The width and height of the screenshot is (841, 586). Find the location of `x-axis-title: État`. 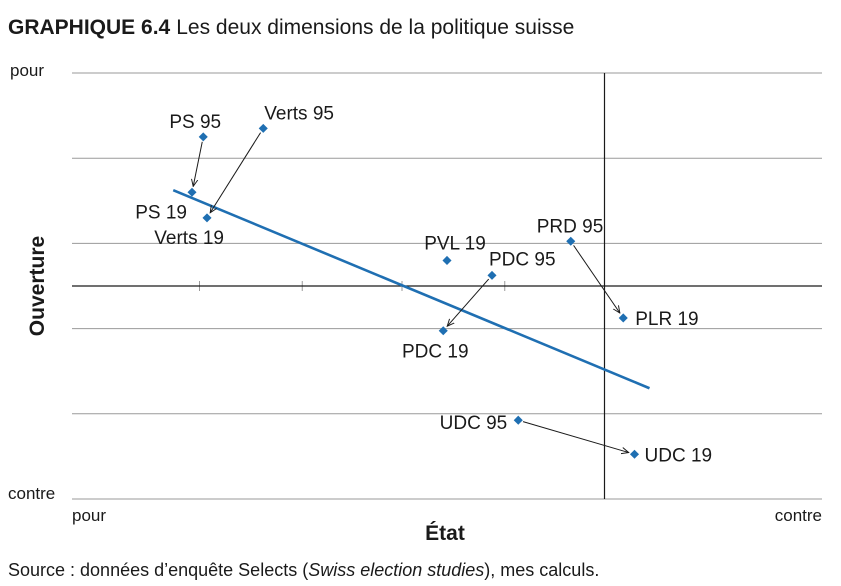

x-axis-title: État is located at coordinates (445, 533).